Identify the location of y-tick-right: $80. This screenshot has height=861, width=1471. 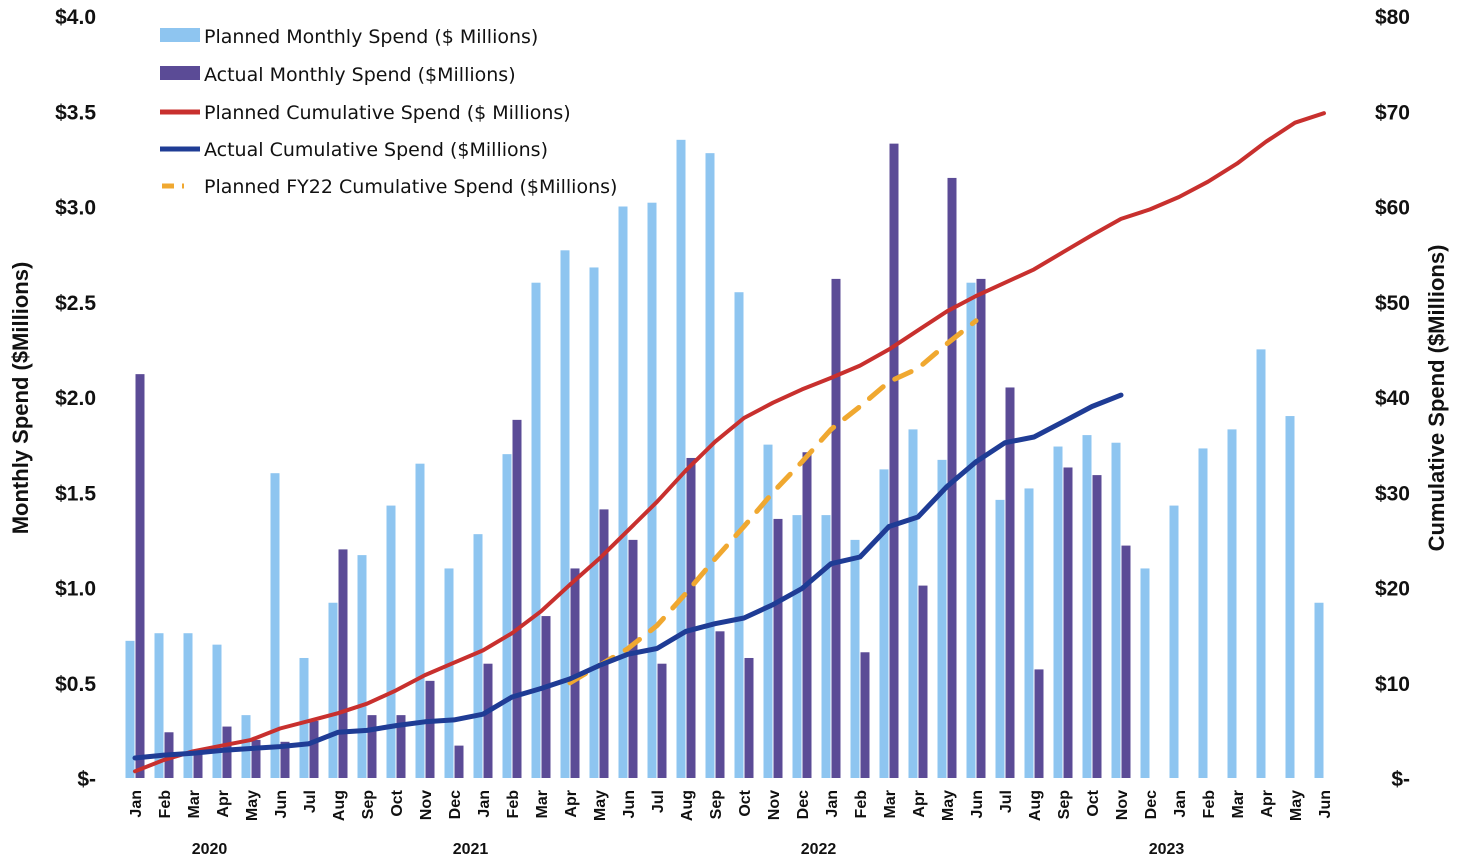
(1392, 17).